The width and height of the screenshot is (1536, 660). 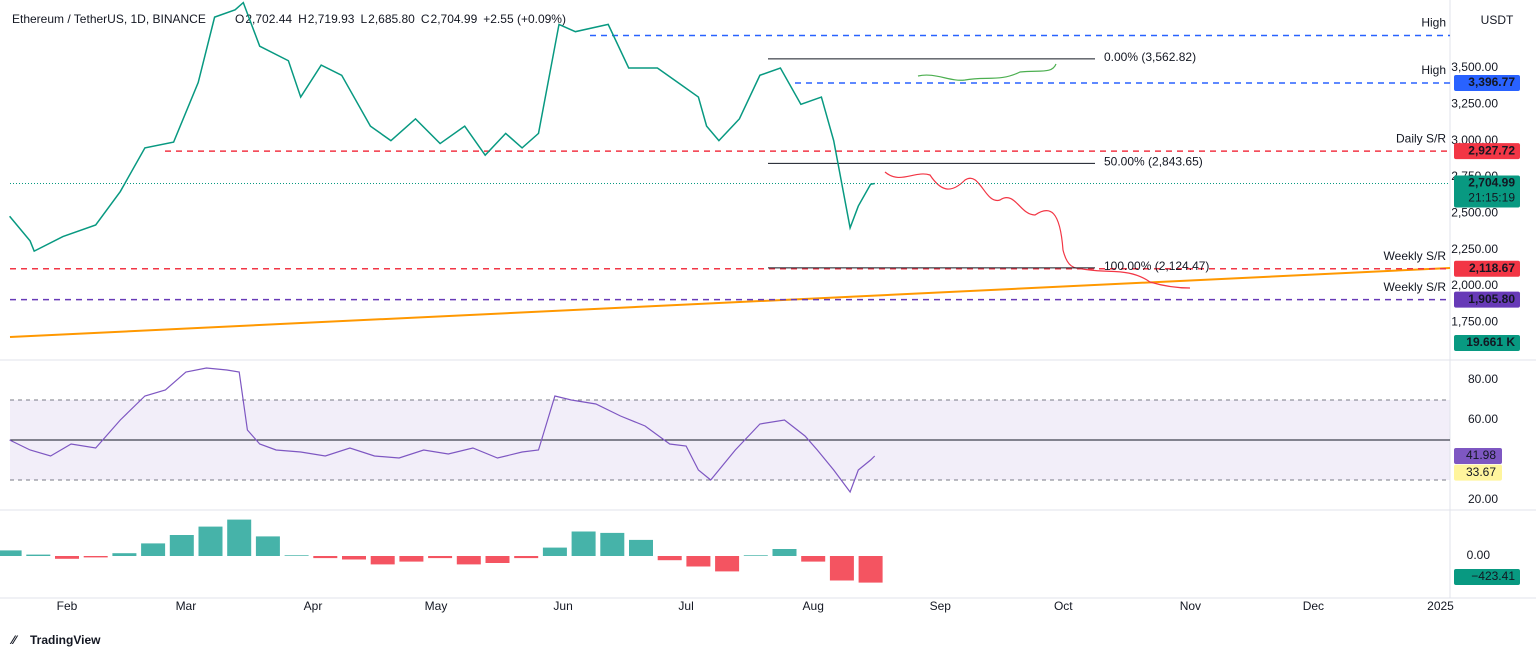 What do you see at coordinates (1474, 213) in the screenshot?
I see `price-tick-label: 2,500.00` at bounding box center [1474, 213].